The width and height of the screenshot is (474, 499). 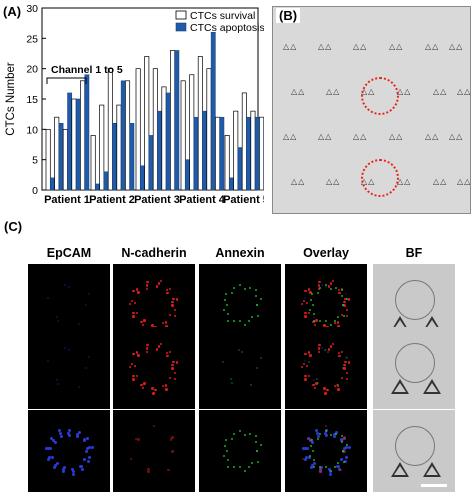 I want to click on legend-label-survival: CTCs survival, so click(x=222, y=16).